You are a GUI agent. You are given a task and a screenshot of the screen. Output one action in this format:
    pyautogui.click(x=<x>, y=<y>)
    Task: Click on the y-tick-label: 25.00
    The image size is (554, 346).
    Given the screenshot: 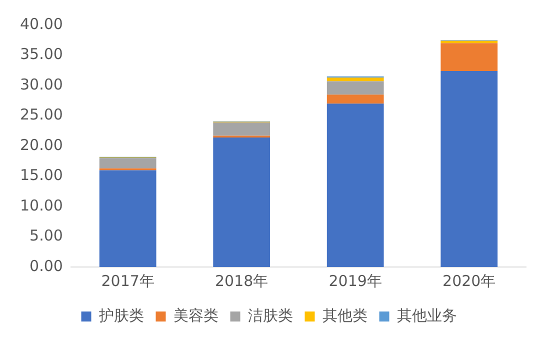 What is the action you would take?
    pyautogui.click(x=41, y=115)
    